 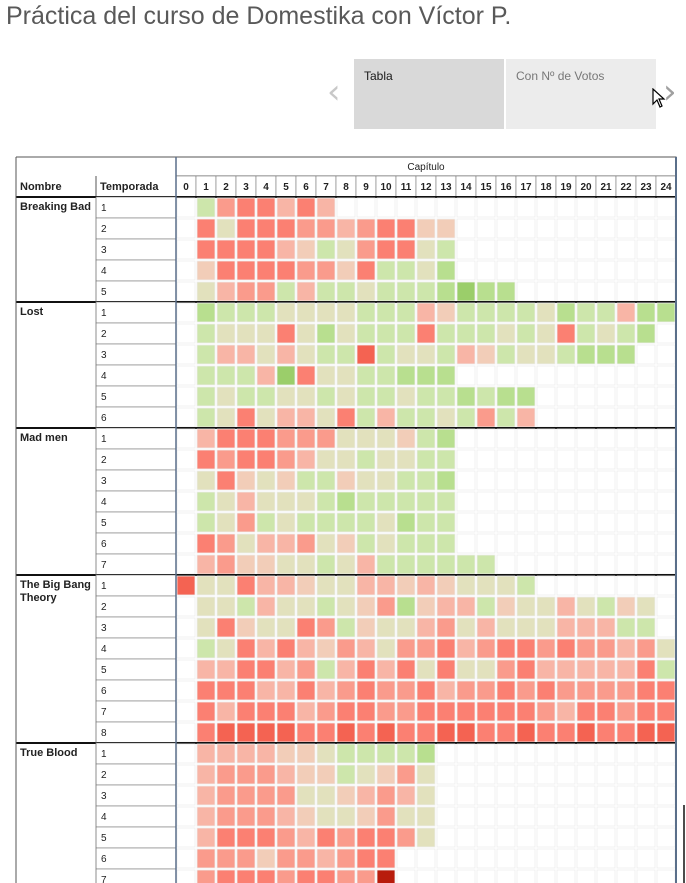 What do you see at coordinates (581, 94) in the screenshot?
I see `tab-con-votos: Con Nº de Votos` at bounding box center [581, 94].